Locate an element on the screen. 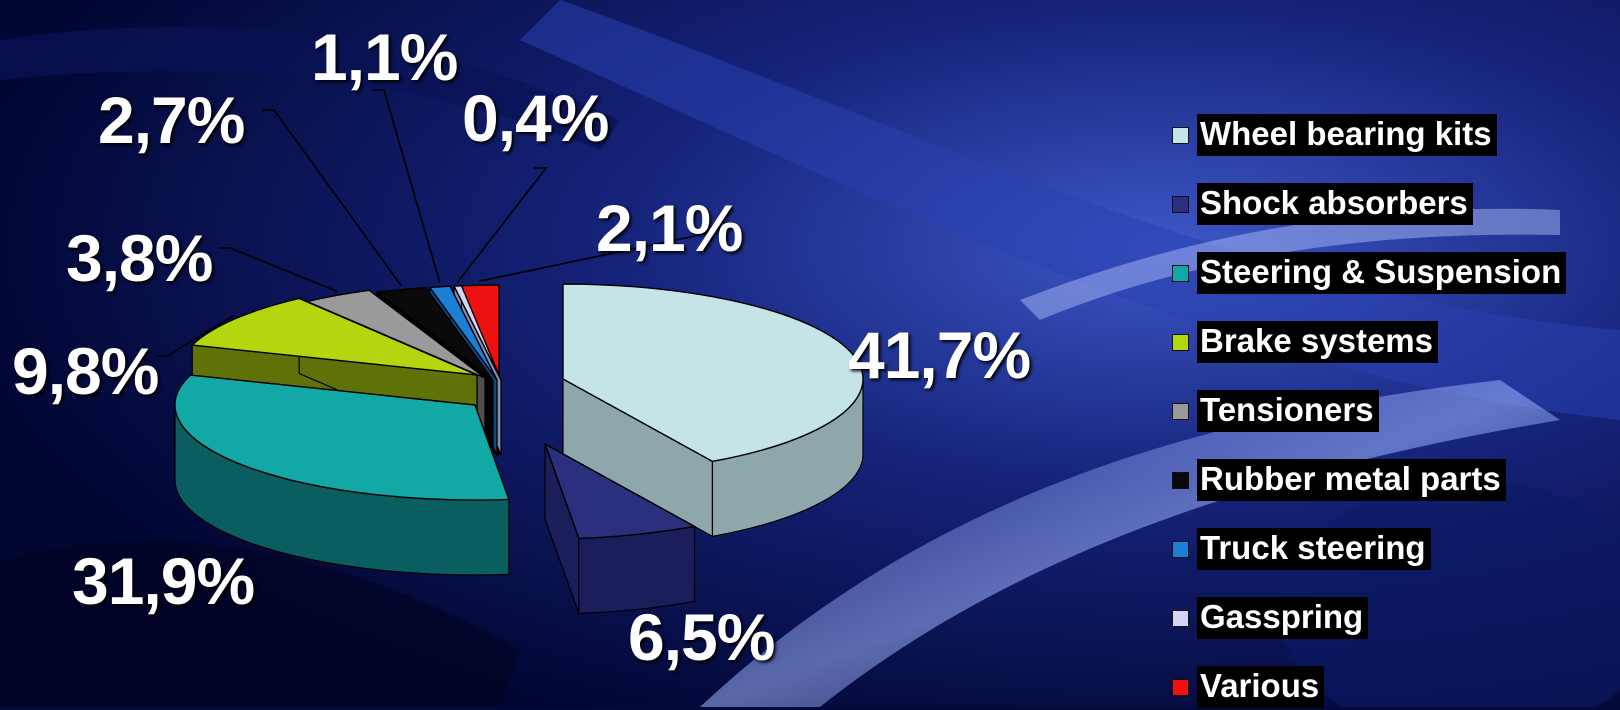 This screenshot has height=710, width=1620. data-label: 1,1% is located at coordinates (384, 57).